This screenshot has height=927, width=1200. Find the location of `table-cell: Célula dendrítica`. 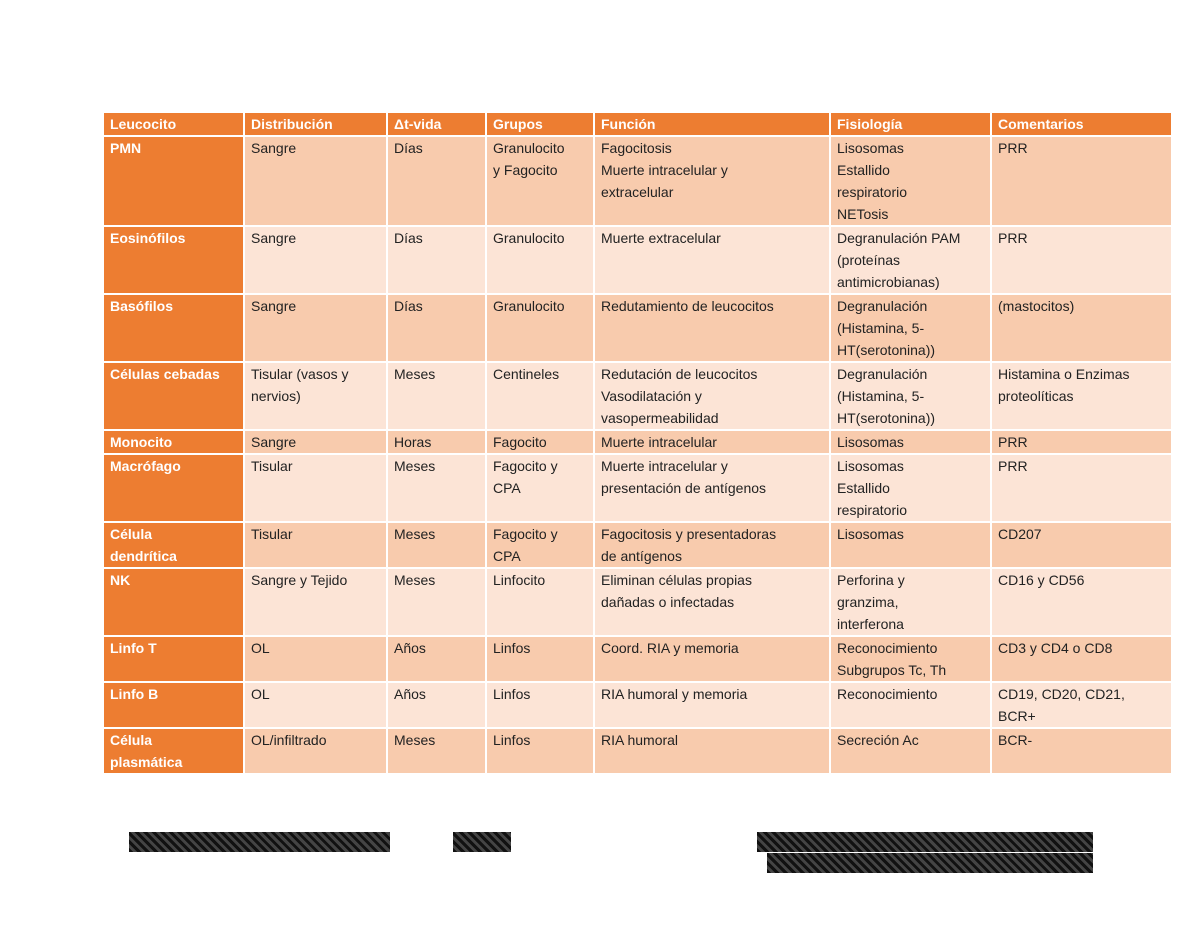

table-cell: Célula dendrítica is located at coordinates (173, 545).